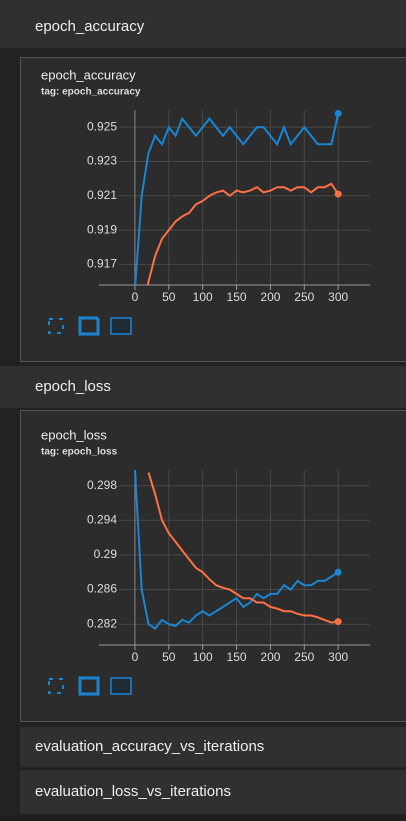  What do you see at coordinates (102, 264) in the screenshot?
I see `y-tick-label: 0.917` at bounding box center [102, 264].